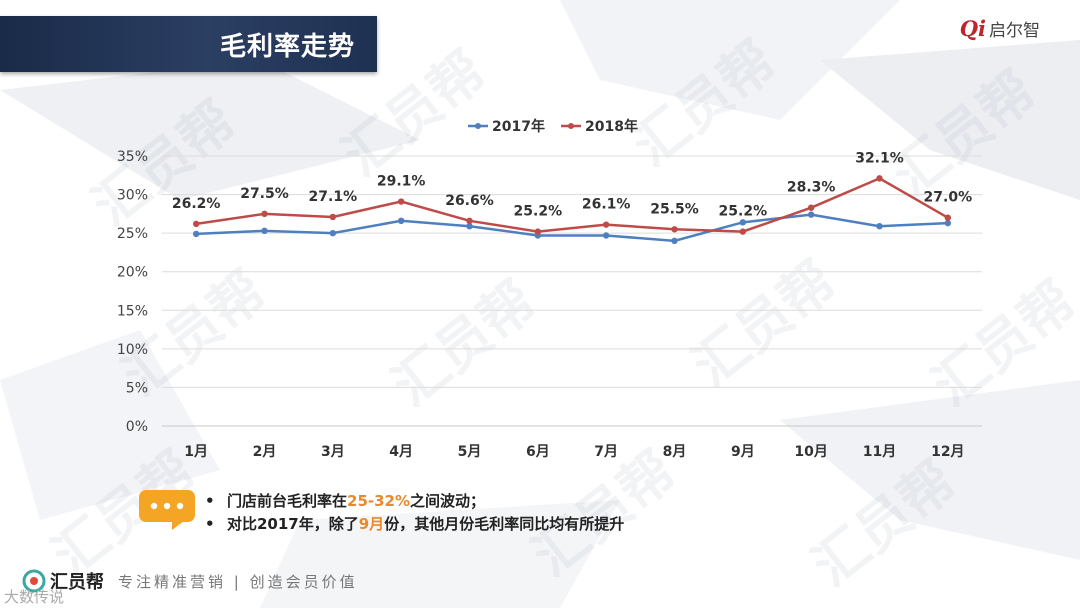 The width and height of the screenshot is (1080, 608). I want to click on data-label: 26.2%, so click(196, 204).